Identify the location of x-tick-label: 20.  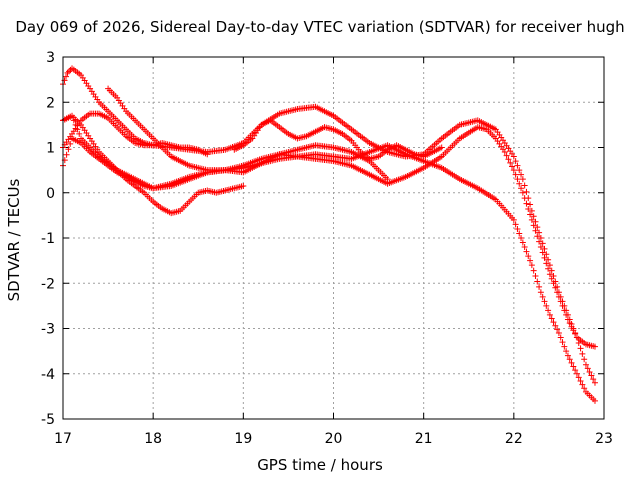
(334, 439).